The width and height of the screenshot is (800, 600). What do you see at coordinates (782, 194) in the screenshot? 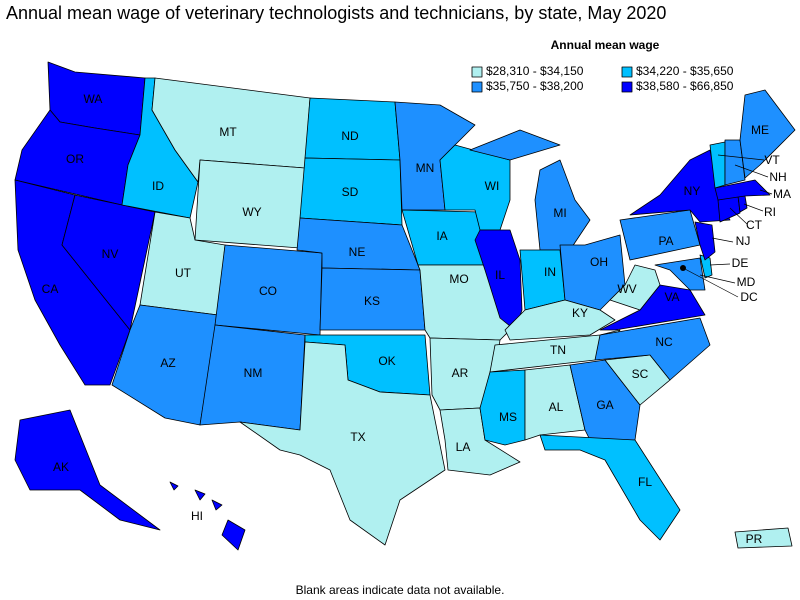
I see `state-label: MA` at bounding box center [782, 194].